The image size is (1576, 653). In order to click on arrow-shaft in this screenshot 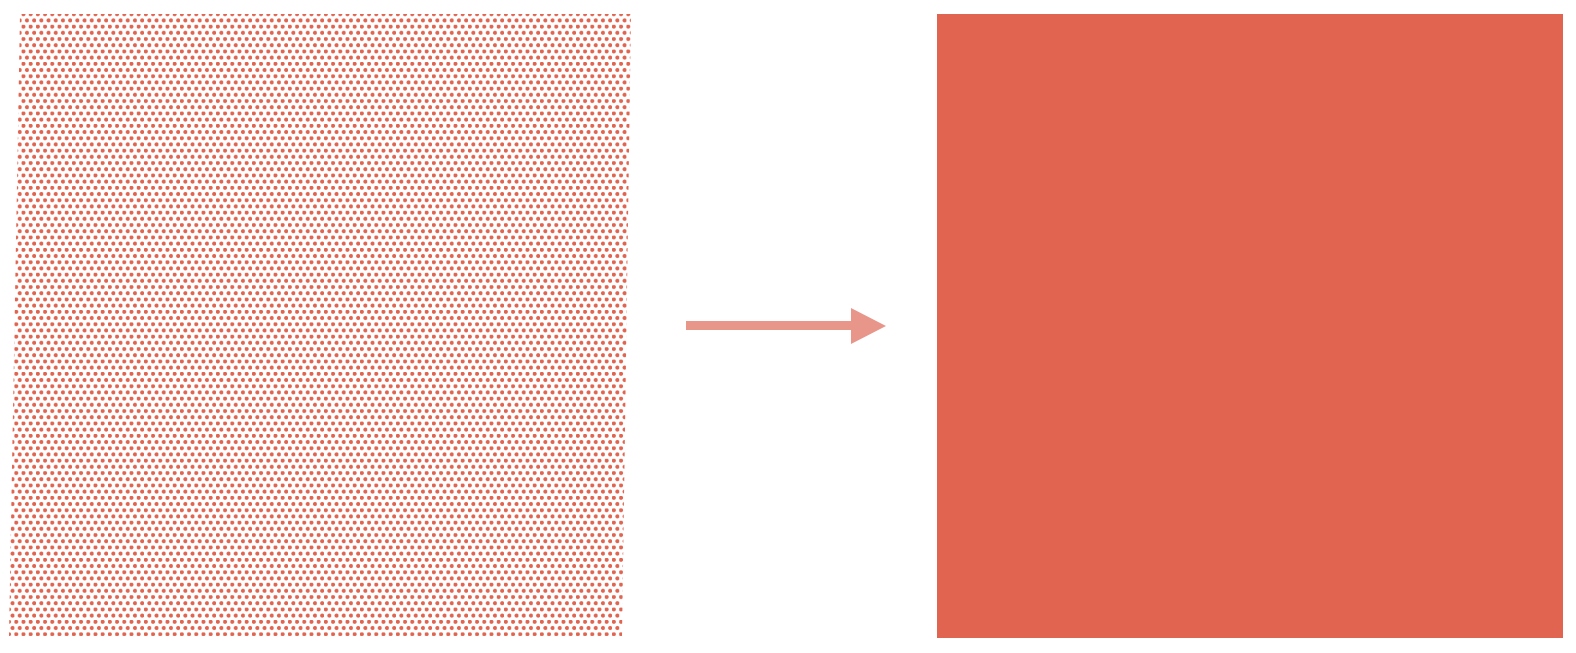, I will do `click(768, 325)`.